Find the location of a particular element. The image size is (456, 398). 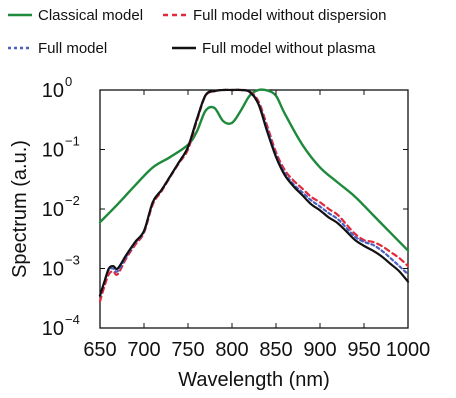

legend-label-2: Full model is located at coordinates (72, 48).